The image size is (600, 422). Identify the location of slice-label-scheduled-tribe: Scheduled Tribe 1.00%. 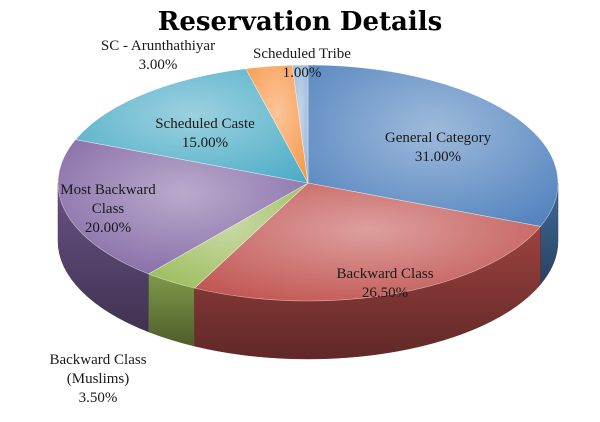
(302, 63).